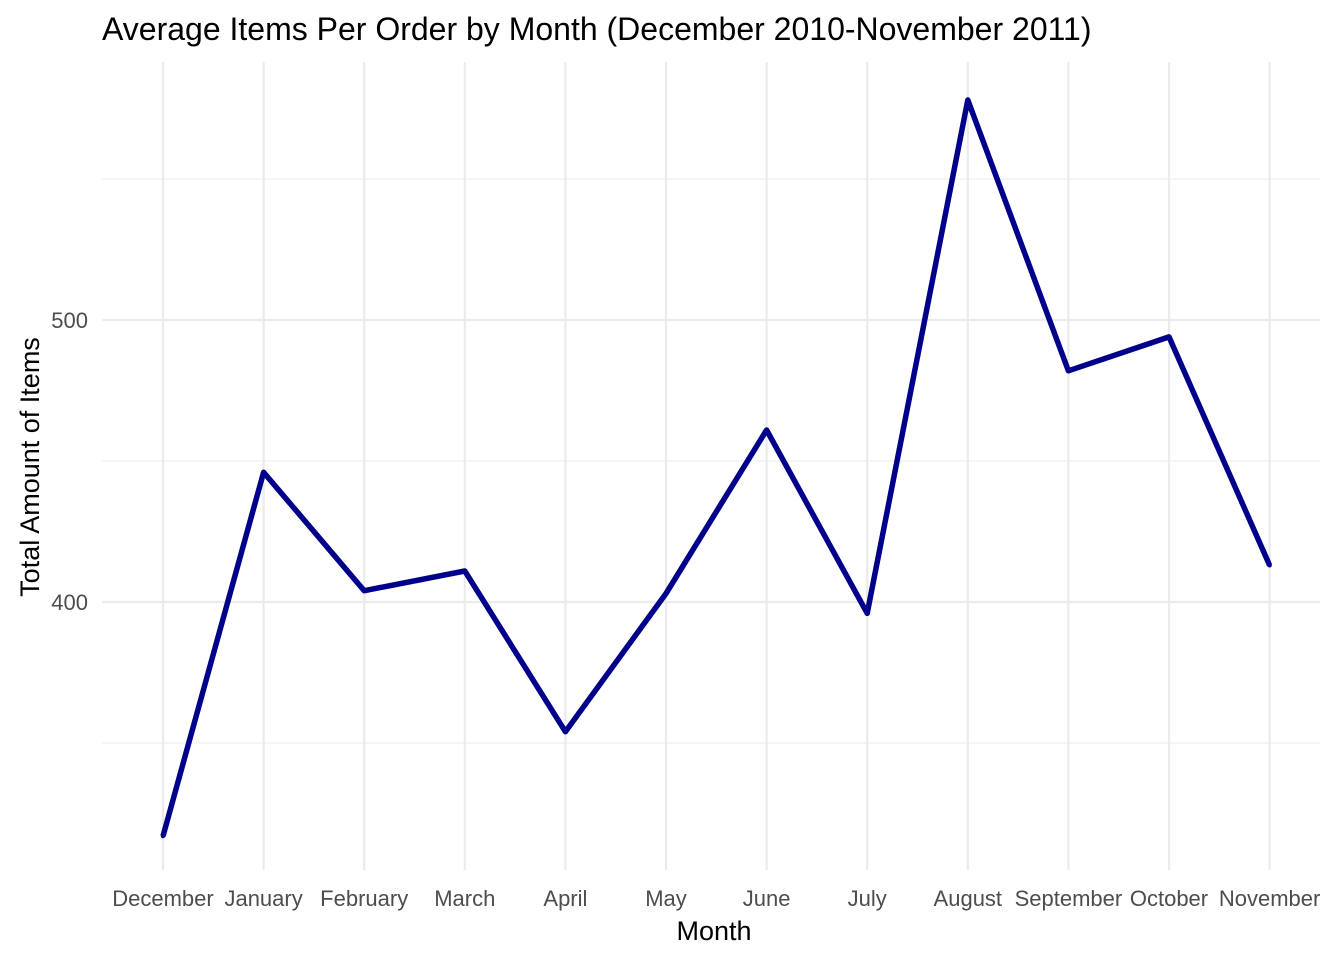 Image resolution: width=1344 pixels, height=960 pixels. What do you see at coordinates (364, 590) in the screenshot?
I see `data-point-february` at bounding box center [364, 590].